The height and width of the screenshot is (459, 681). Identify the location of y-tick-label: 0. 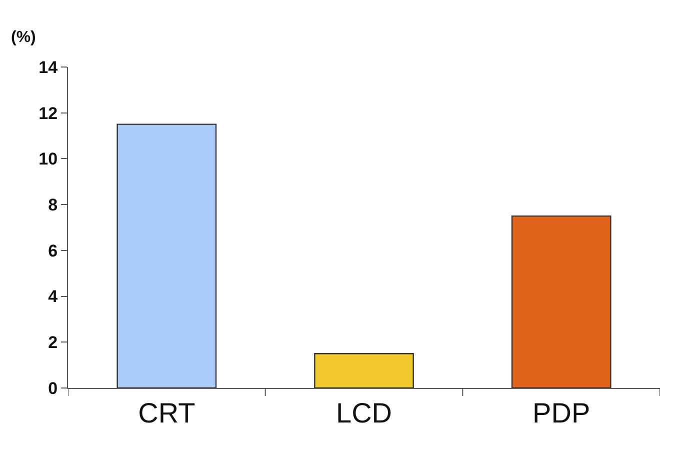
(53, 388).